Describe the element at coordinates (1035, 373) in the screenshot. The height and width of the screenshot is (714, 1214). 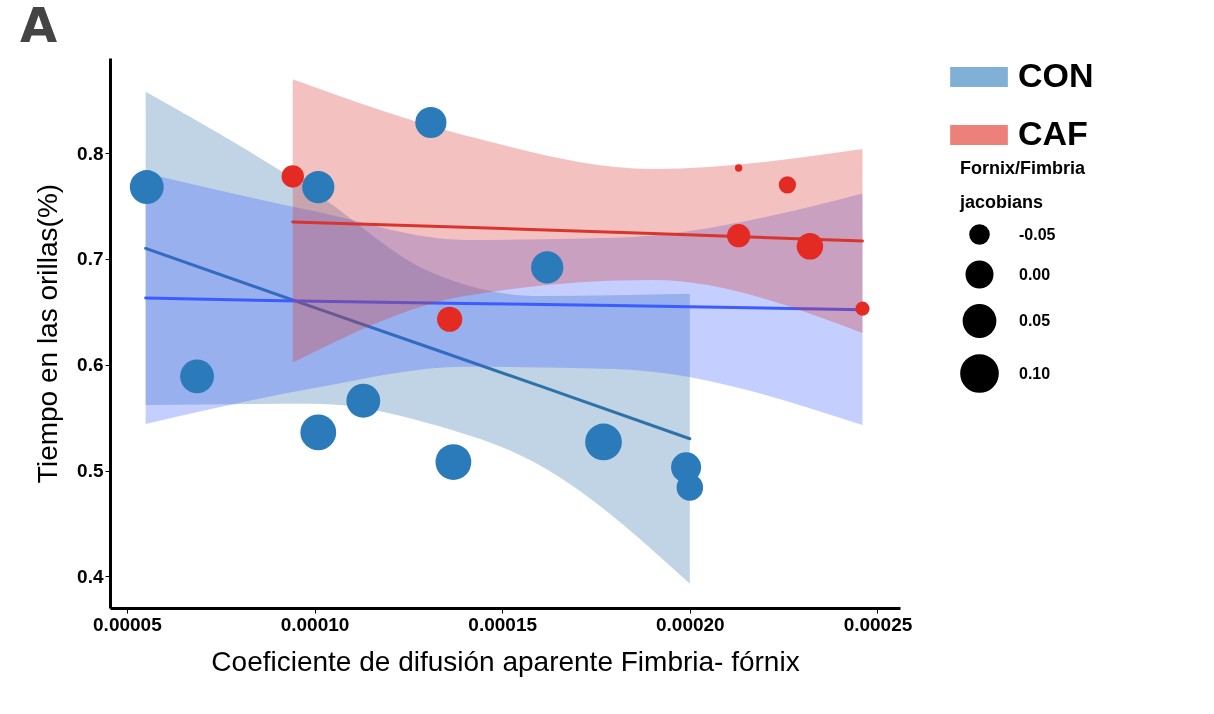
I see `legend-label: 0.10` at that location.